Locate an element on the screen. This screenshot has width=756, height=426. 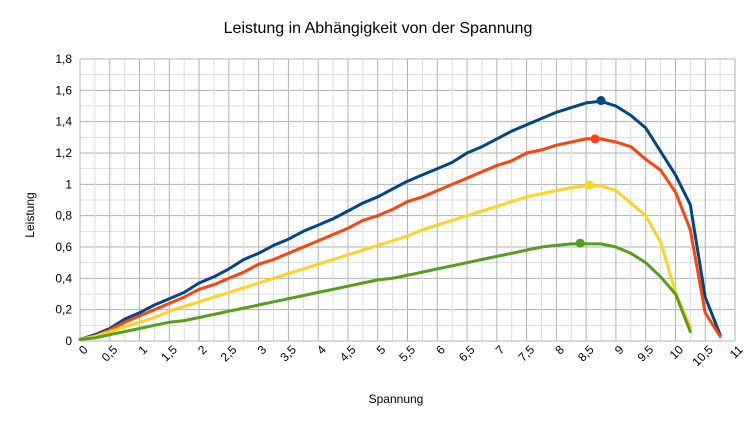
y-axis-label: Leistung is located at coordinates (30, 214).